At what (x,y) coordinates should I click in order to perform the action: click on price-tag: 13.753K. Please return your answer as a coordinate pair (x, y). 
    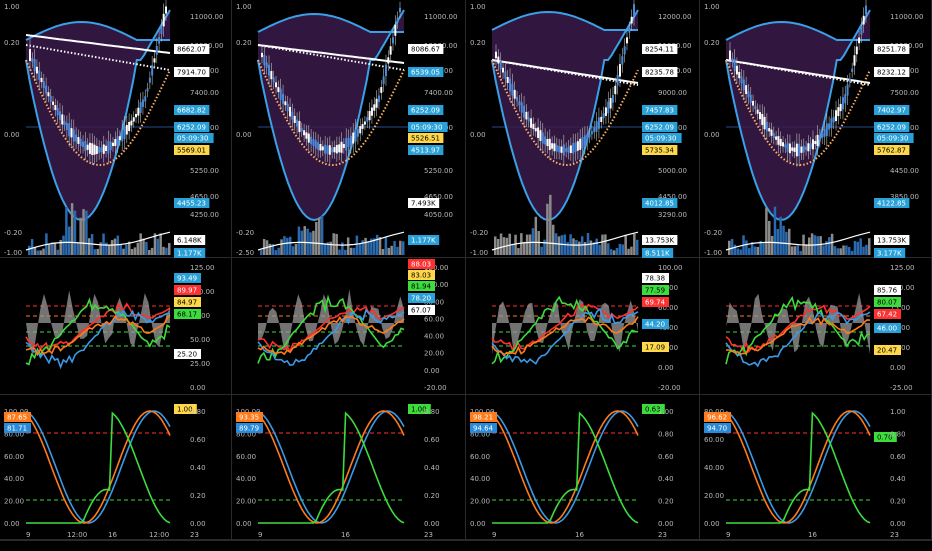
    Looking at the image, I should click on (891, 241).